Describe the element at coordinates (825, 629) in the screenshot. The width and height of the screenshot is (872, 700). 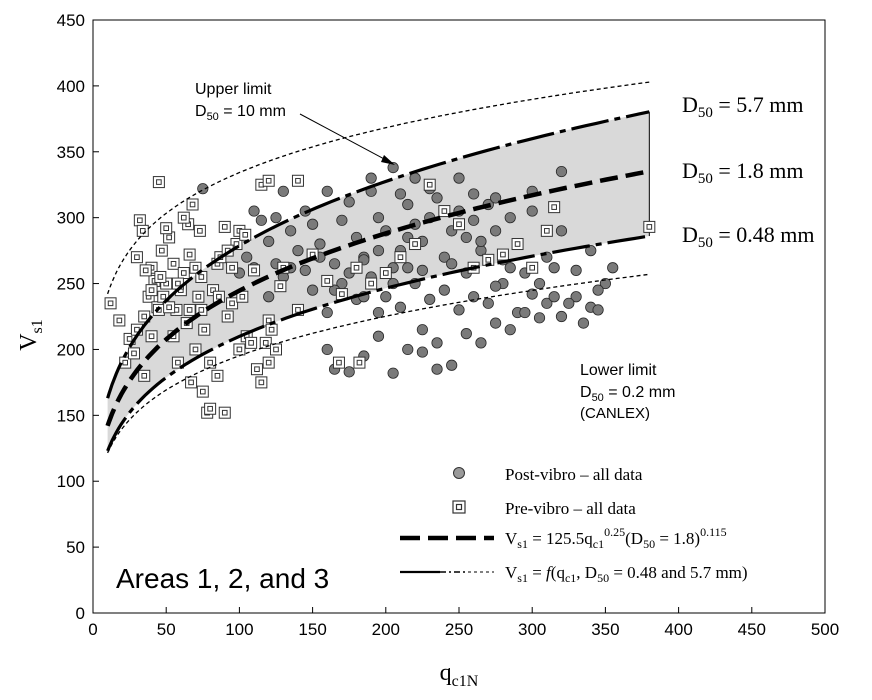
I see `x-tick-label: 500` at that location.